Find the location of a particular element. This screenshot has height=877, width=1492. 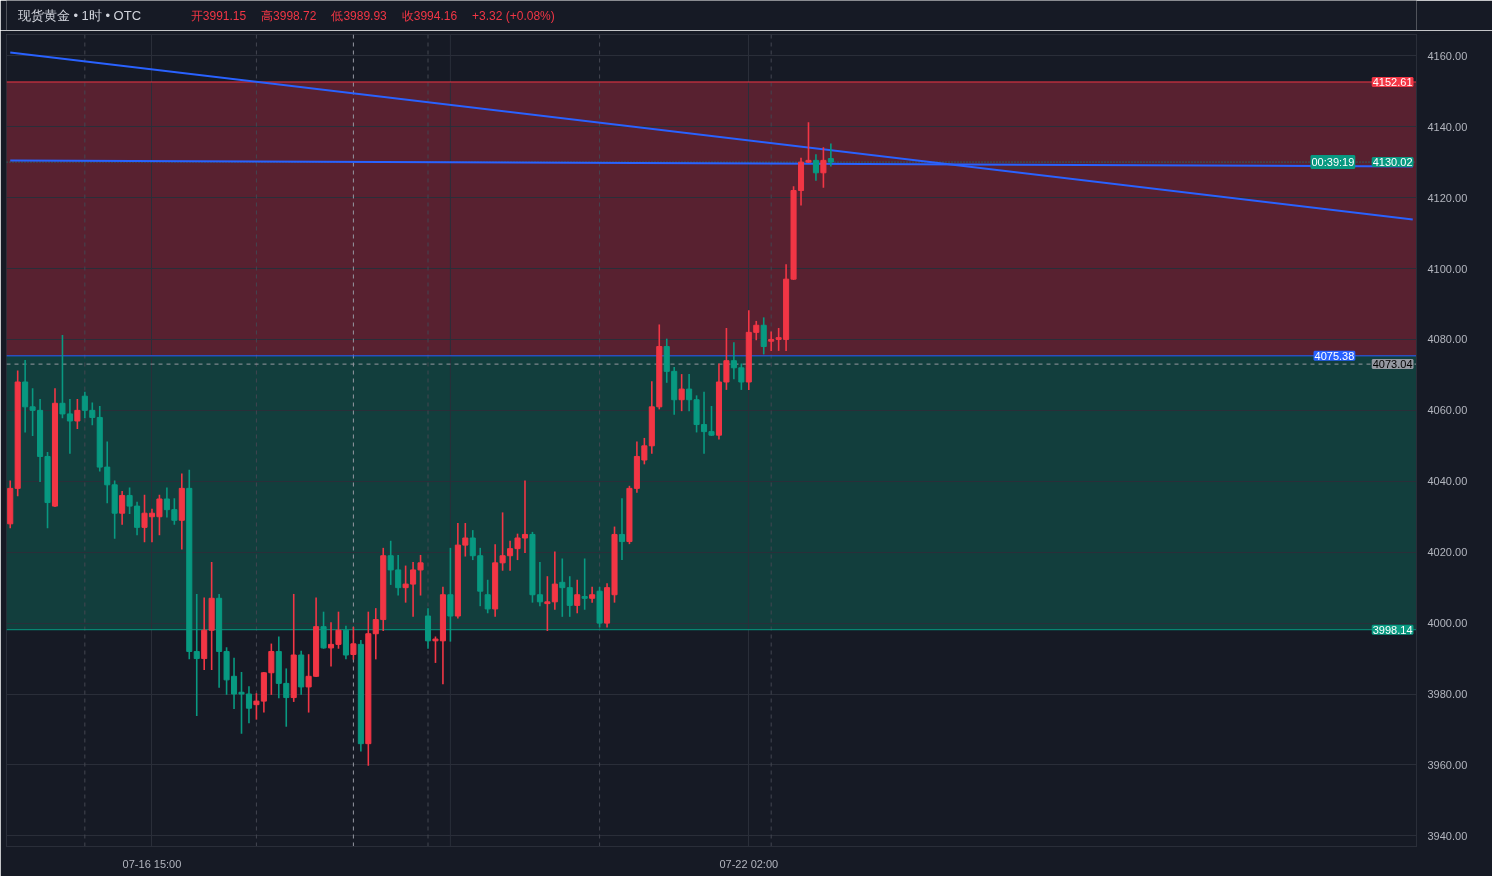

text: 开3991.15 is located at coordinates (218, 15).